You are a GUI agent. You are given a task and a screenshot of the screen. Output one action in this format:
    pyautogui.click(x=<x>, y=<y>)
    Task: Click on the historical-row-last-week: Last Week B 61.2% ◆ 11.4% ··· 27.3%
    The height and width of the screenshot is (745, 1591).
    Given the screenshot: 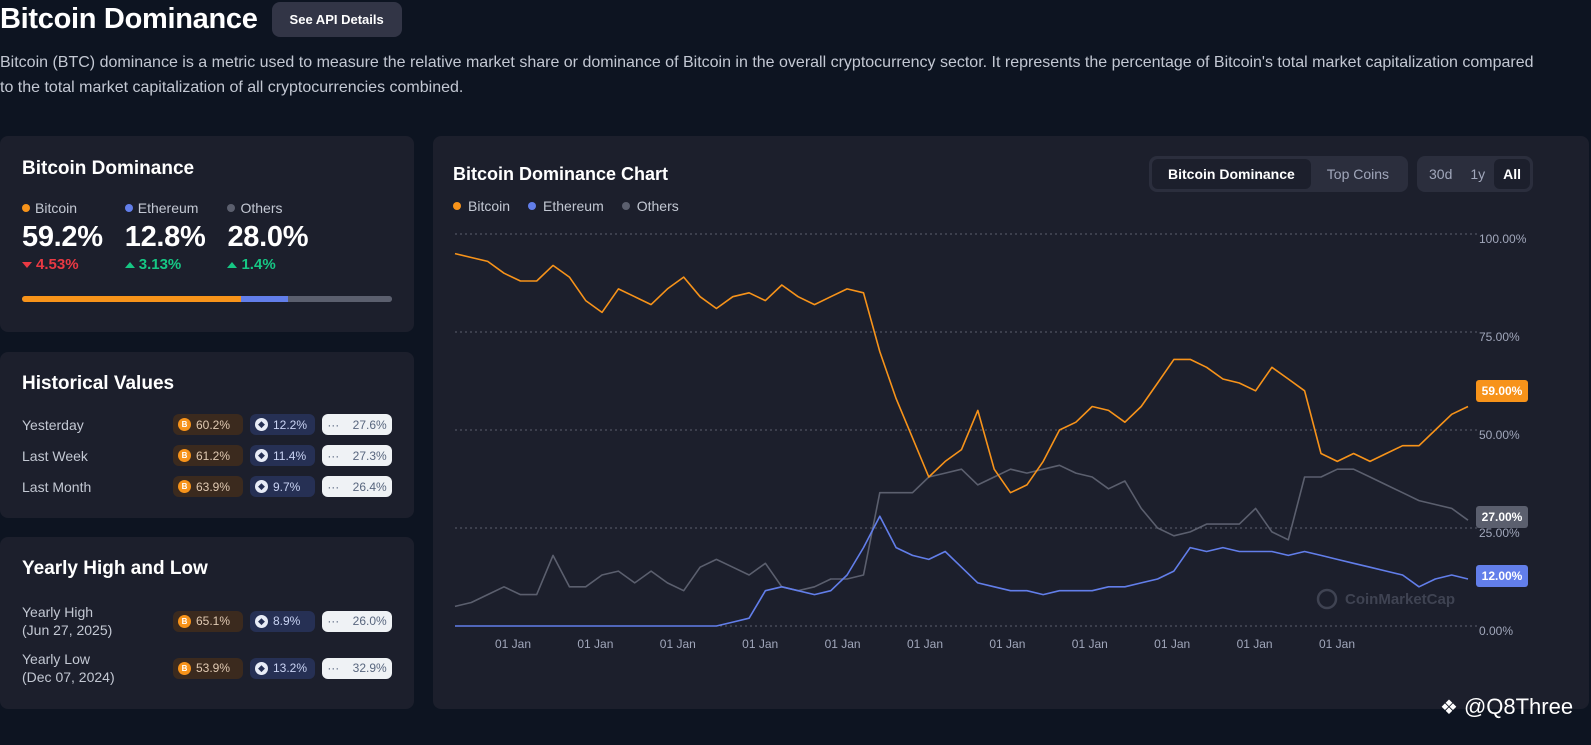 What is the action you would take?
    pyautogui.click(x=207, y=455)
    